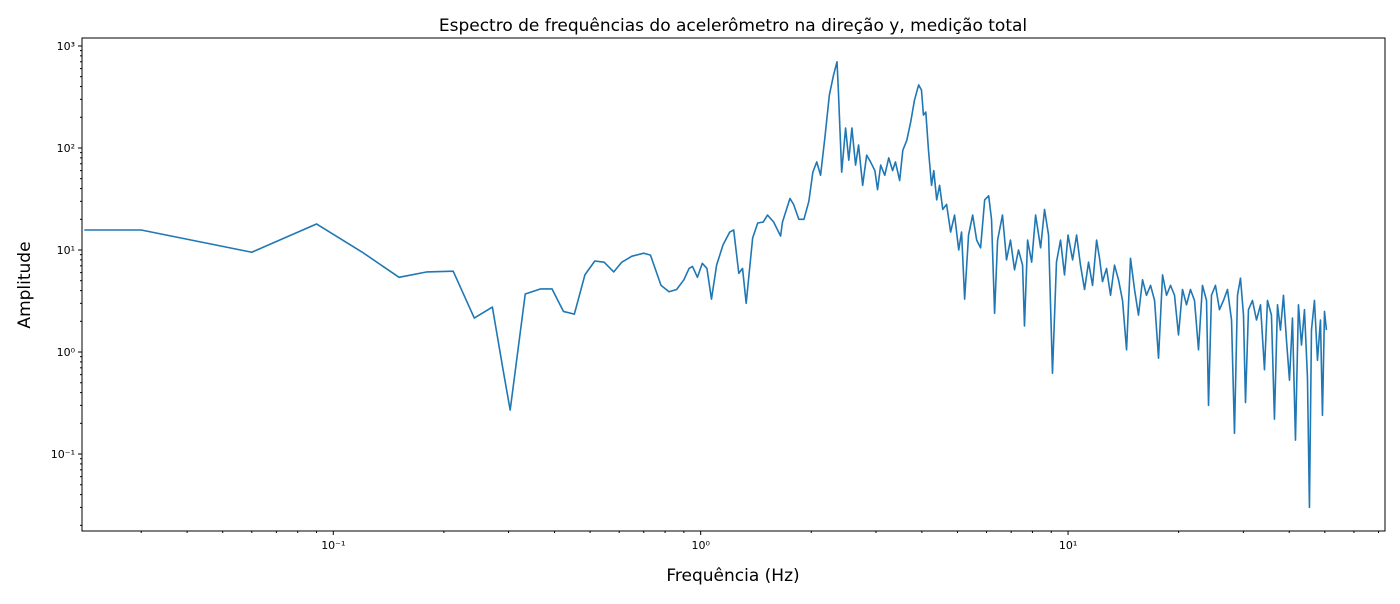 Image resolution: width=1400 pixels, height=604 pixels. What do you see at coordinates (66, 148) in the screenshot?
I see `y-tick-label: 10²` at bounding box center [66, 148].